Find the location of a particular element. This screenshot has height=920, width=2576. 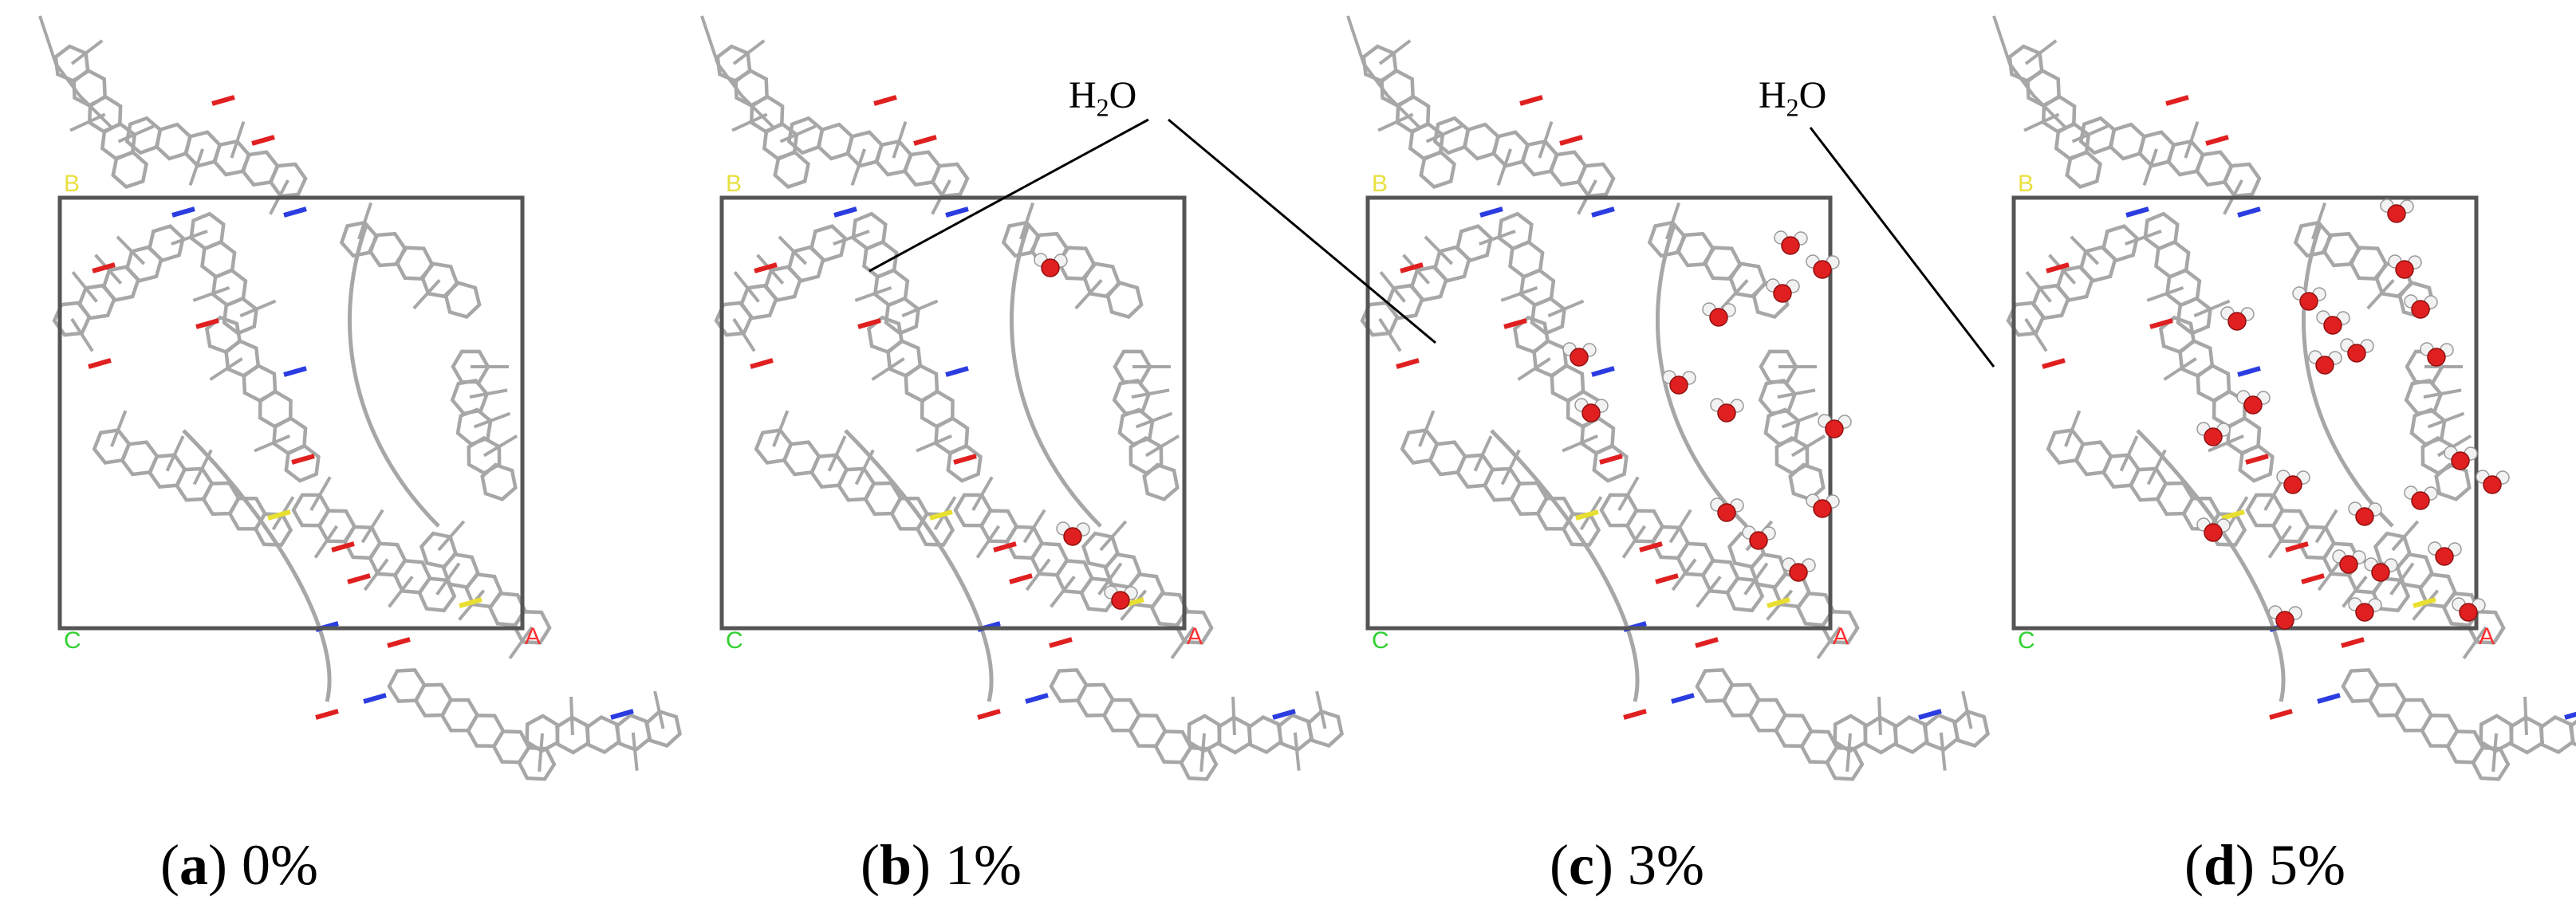

caption-panel-c: (c) 3% is located at coordinates (1627, 865).